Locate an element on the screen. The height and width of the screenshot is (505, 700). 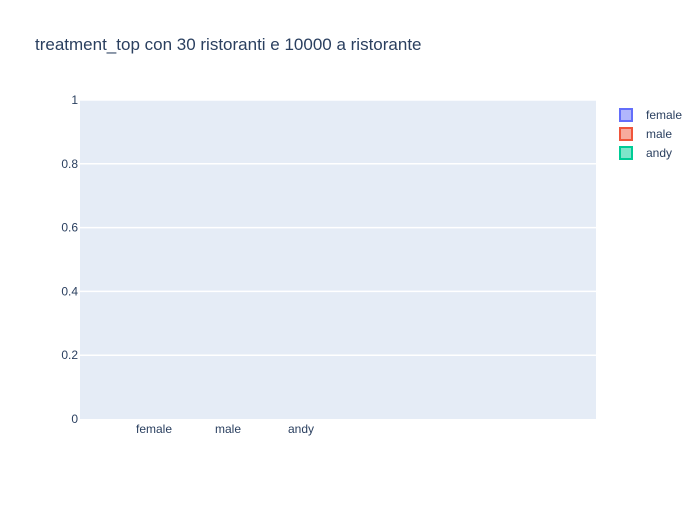
legend: female male andy is located at coordinates (650, 134).